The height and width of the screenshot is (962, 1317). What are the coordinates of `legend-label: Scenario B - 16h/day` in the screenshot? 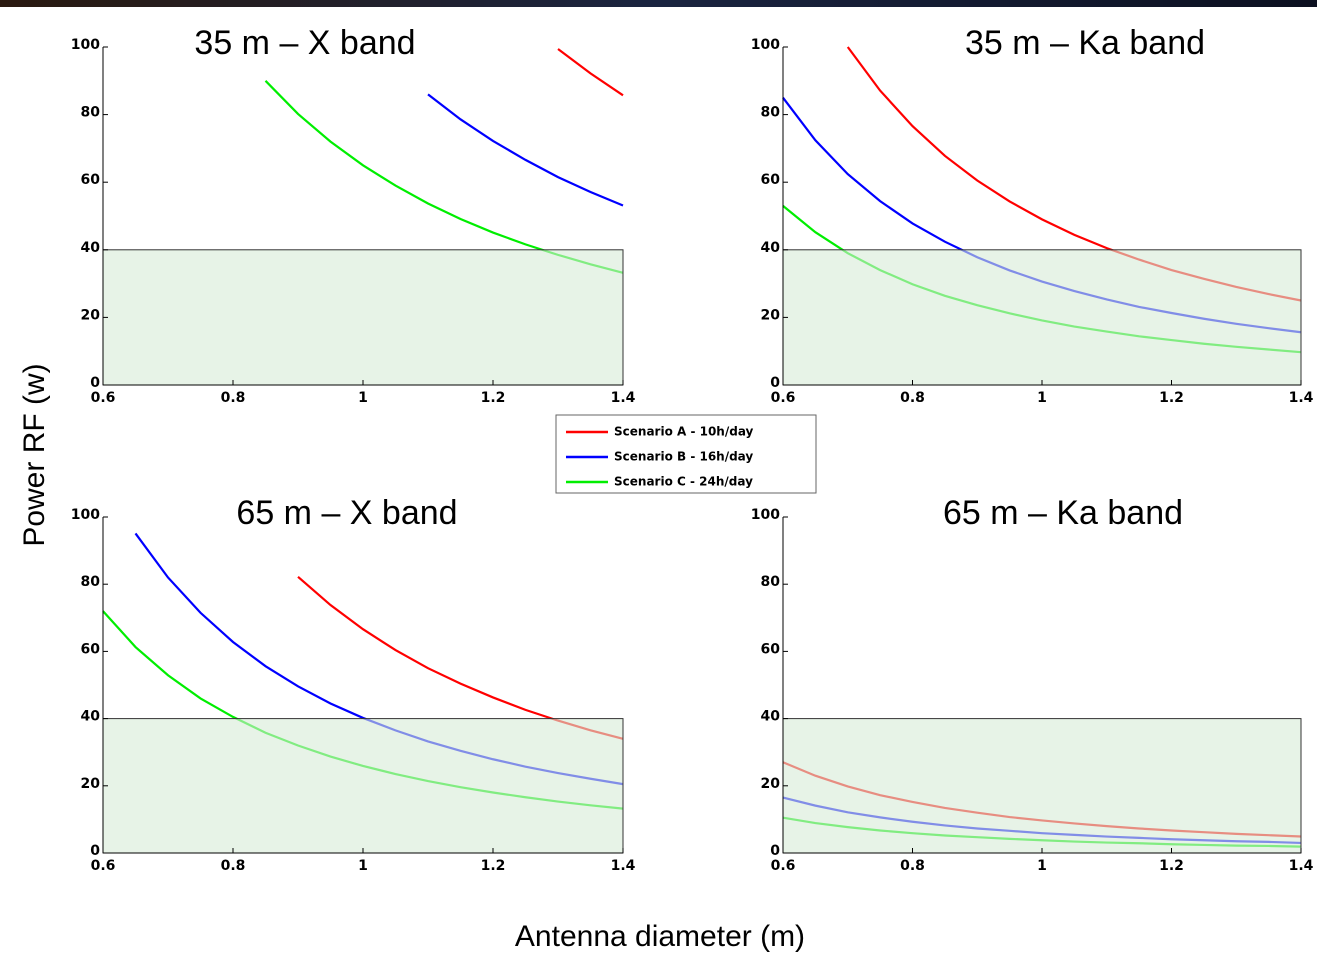 It's located at (683, 457).